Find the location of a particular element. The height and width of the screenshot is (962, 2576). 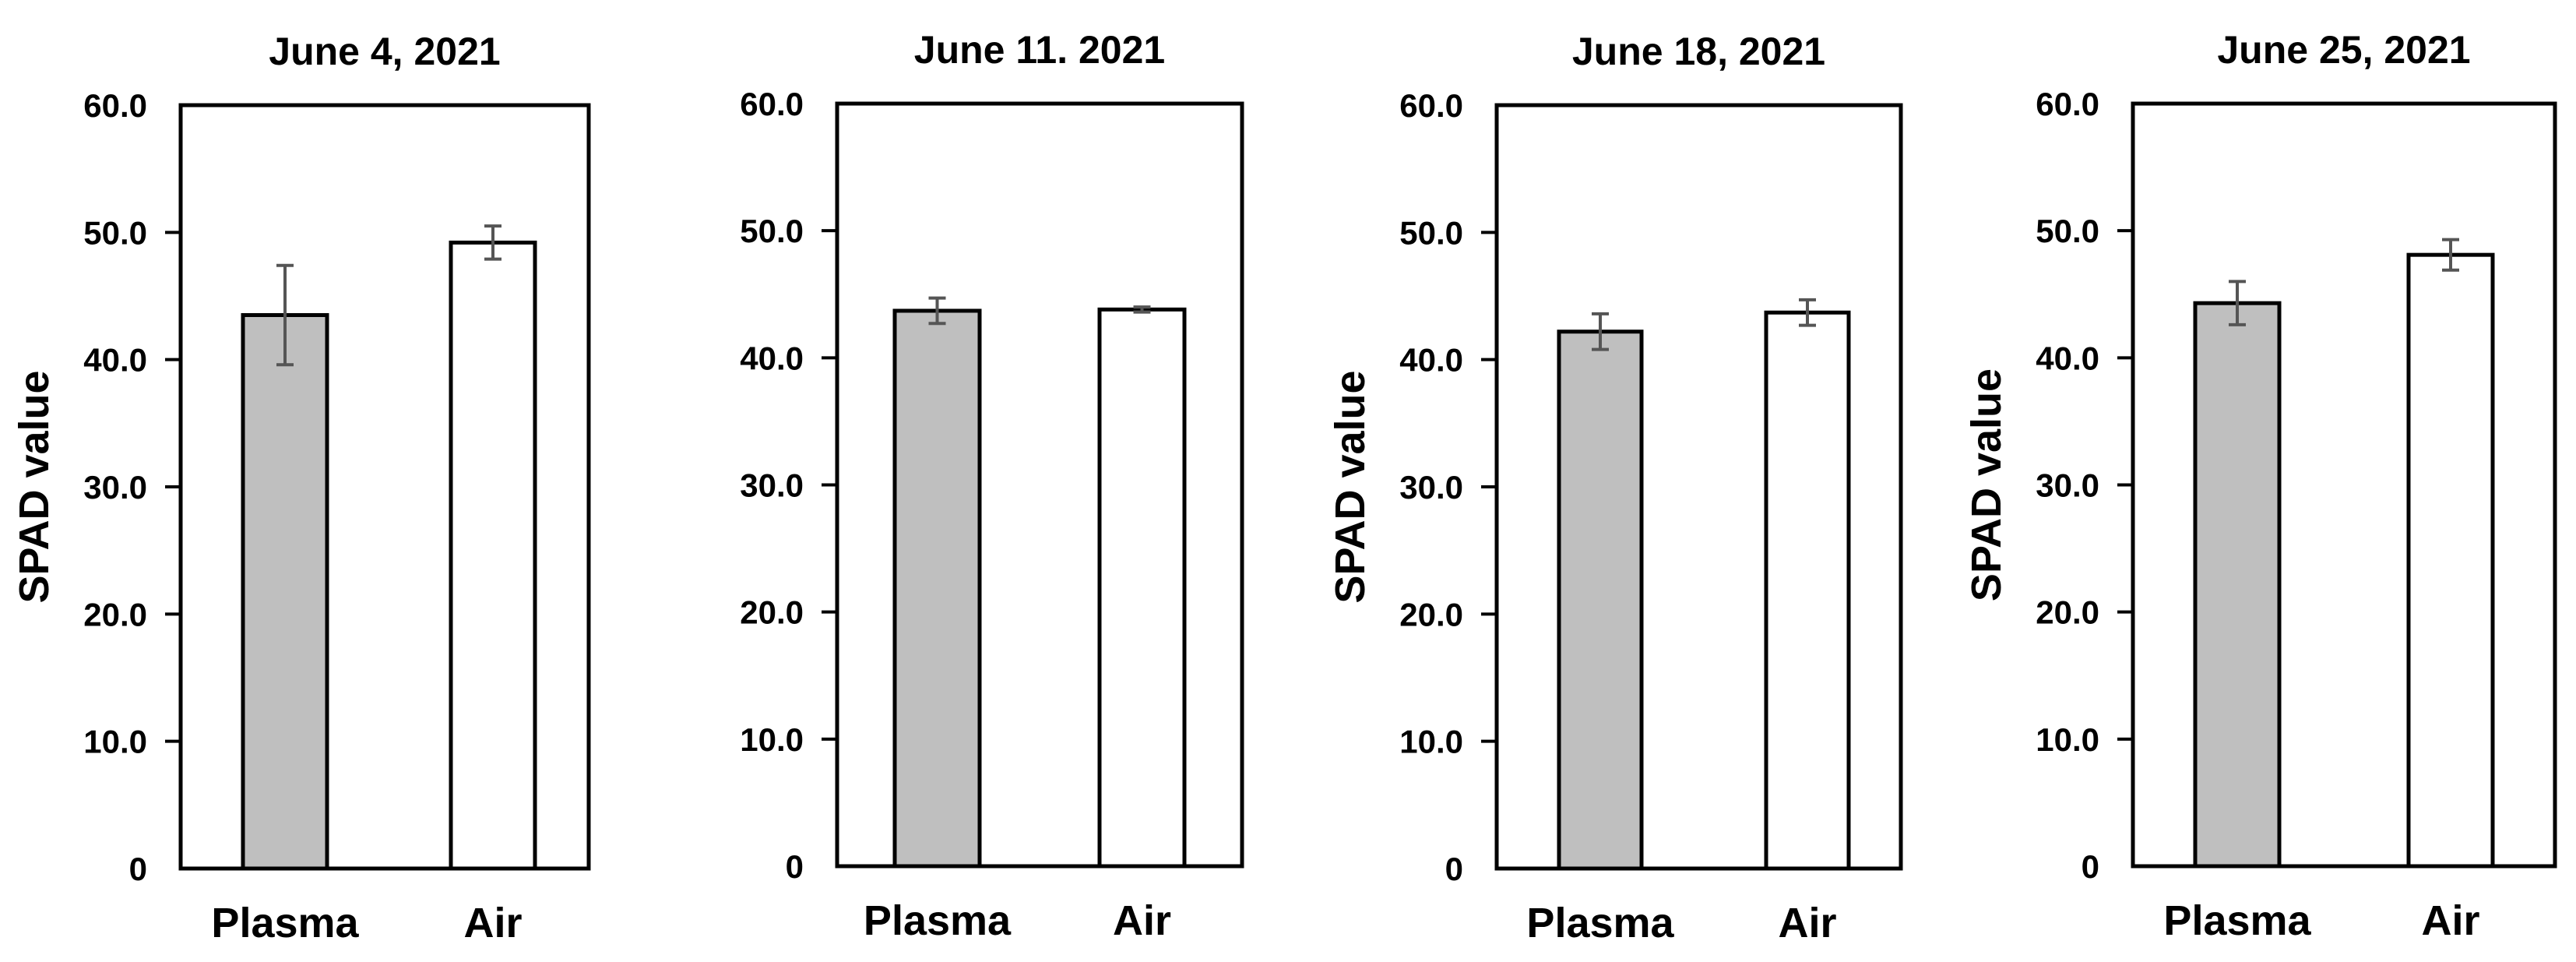

chart-title: June 18, 2021 is located at coordinates (1698, 51).